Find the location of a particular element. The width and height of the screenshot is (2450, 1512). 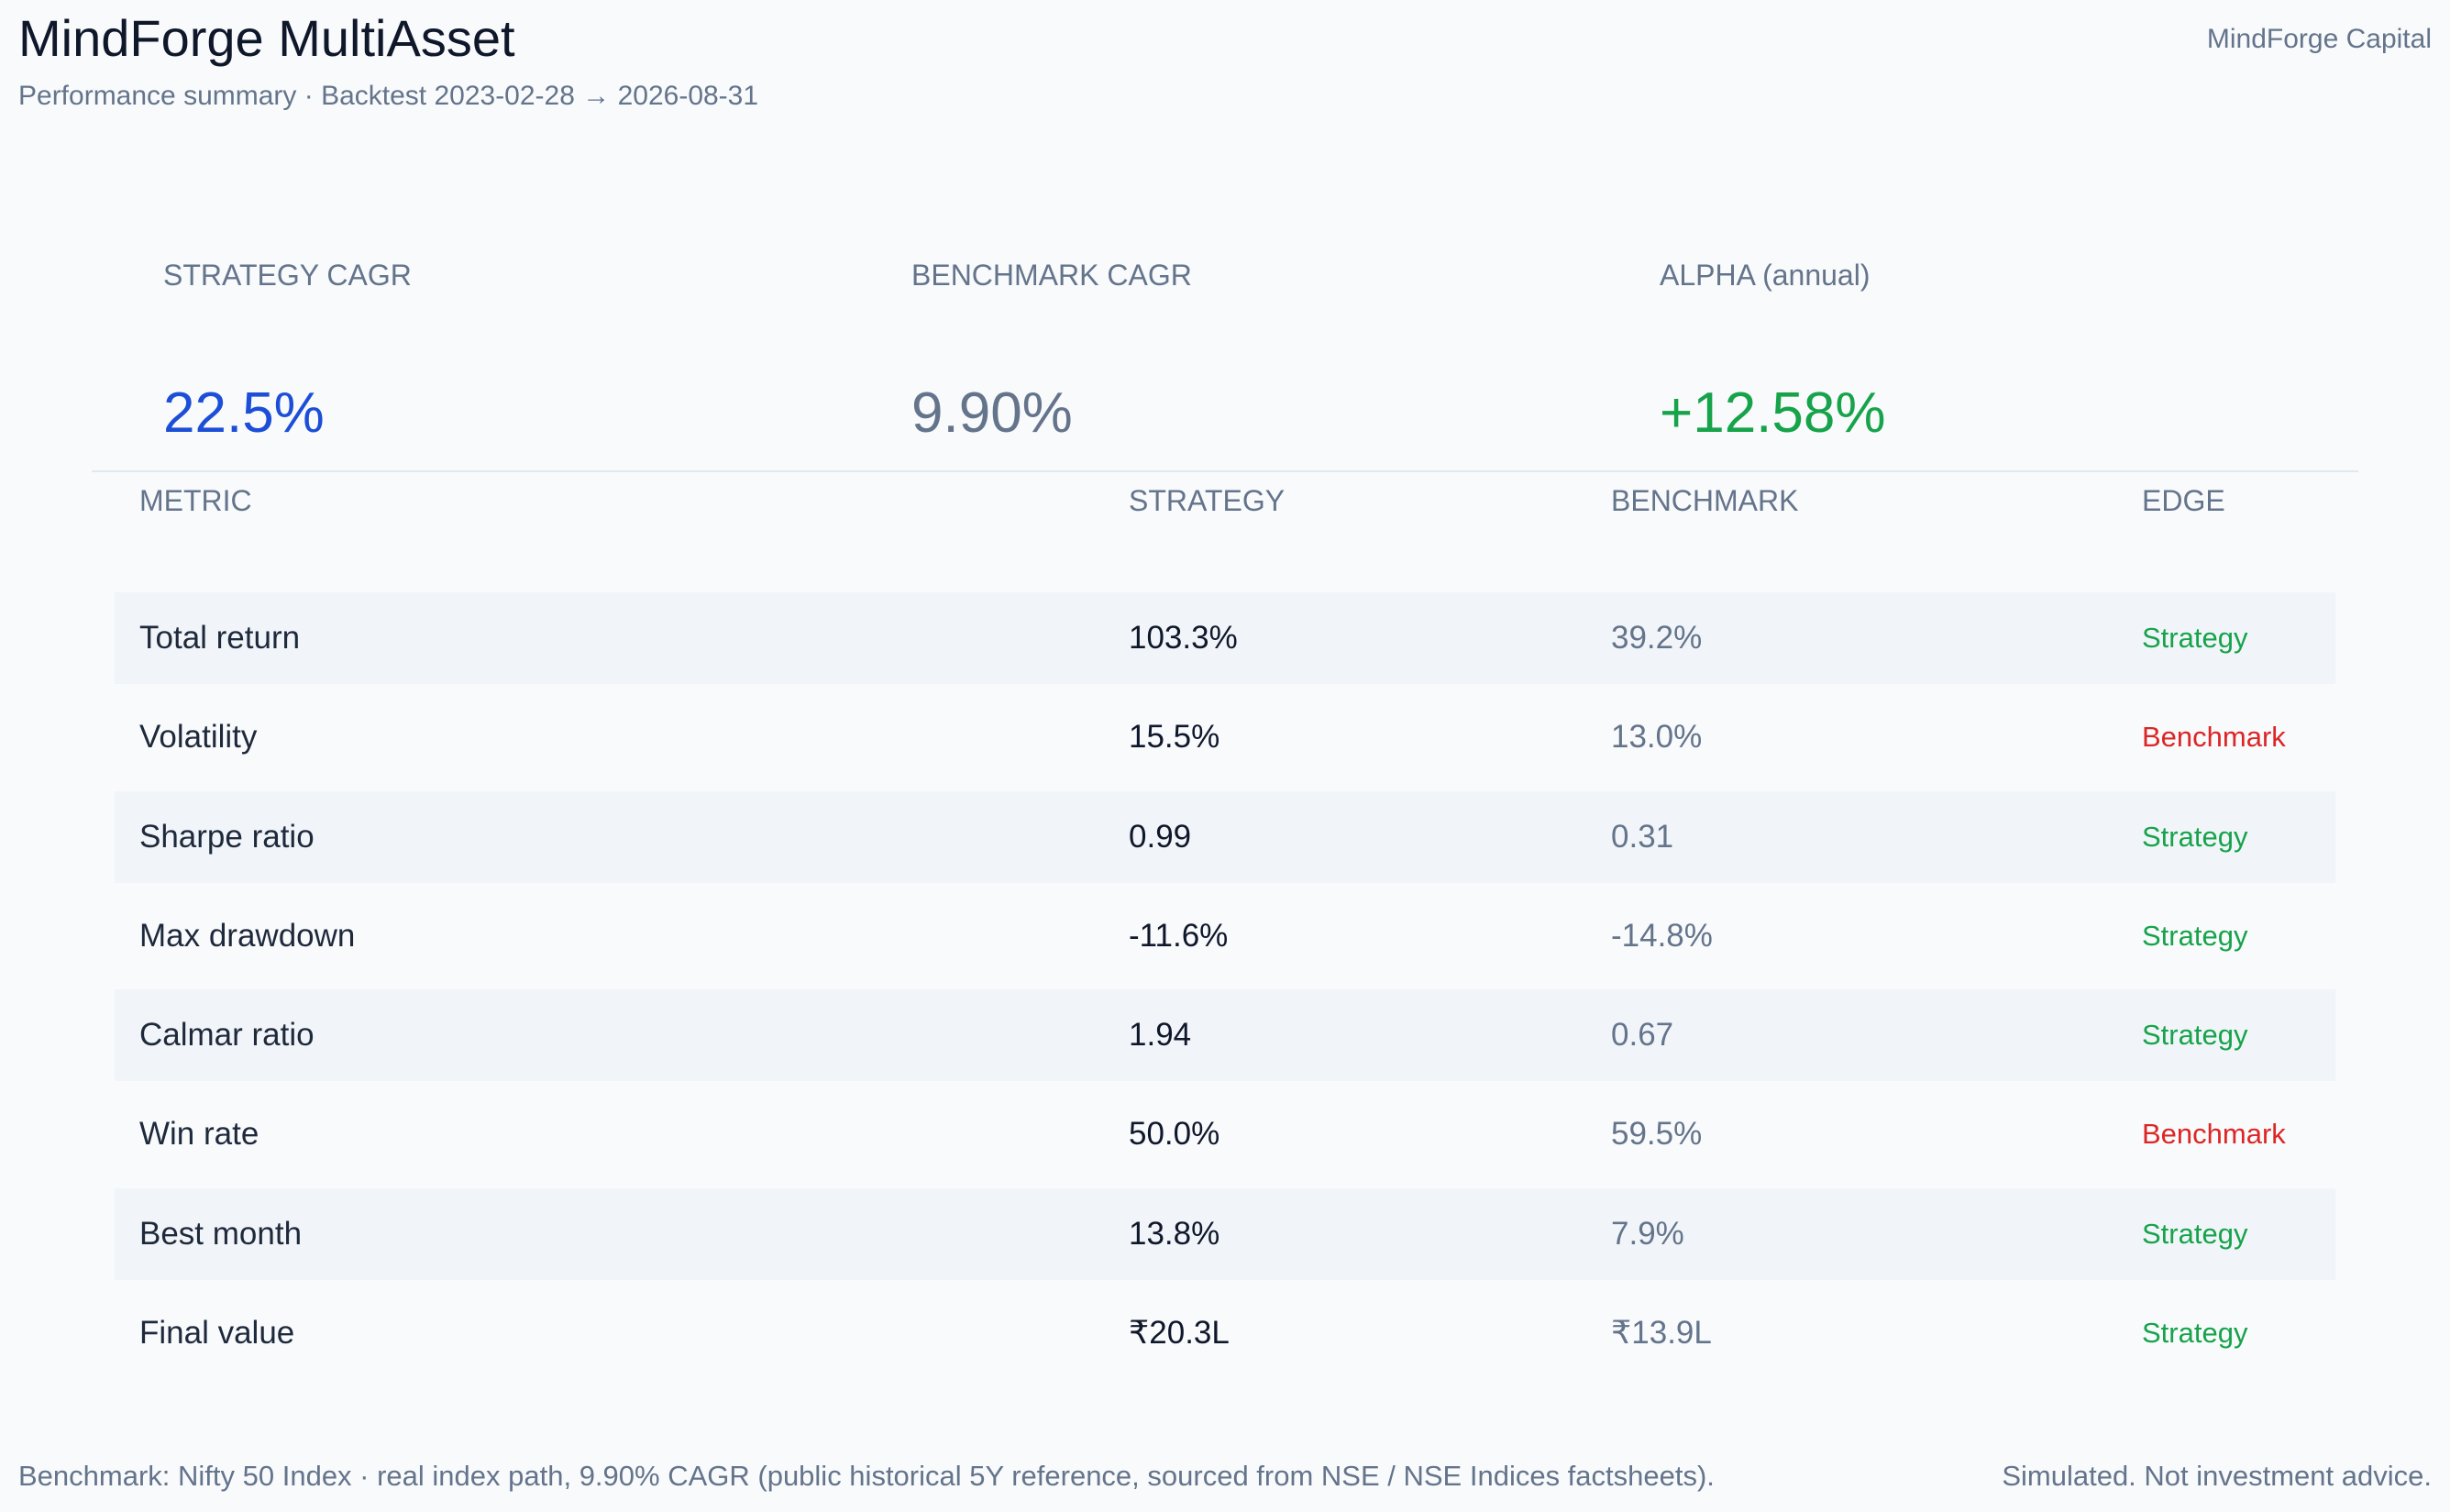

table-row: Win rate 50.0% 59.5% Benchmark is located at coordinates (1225, 1134).